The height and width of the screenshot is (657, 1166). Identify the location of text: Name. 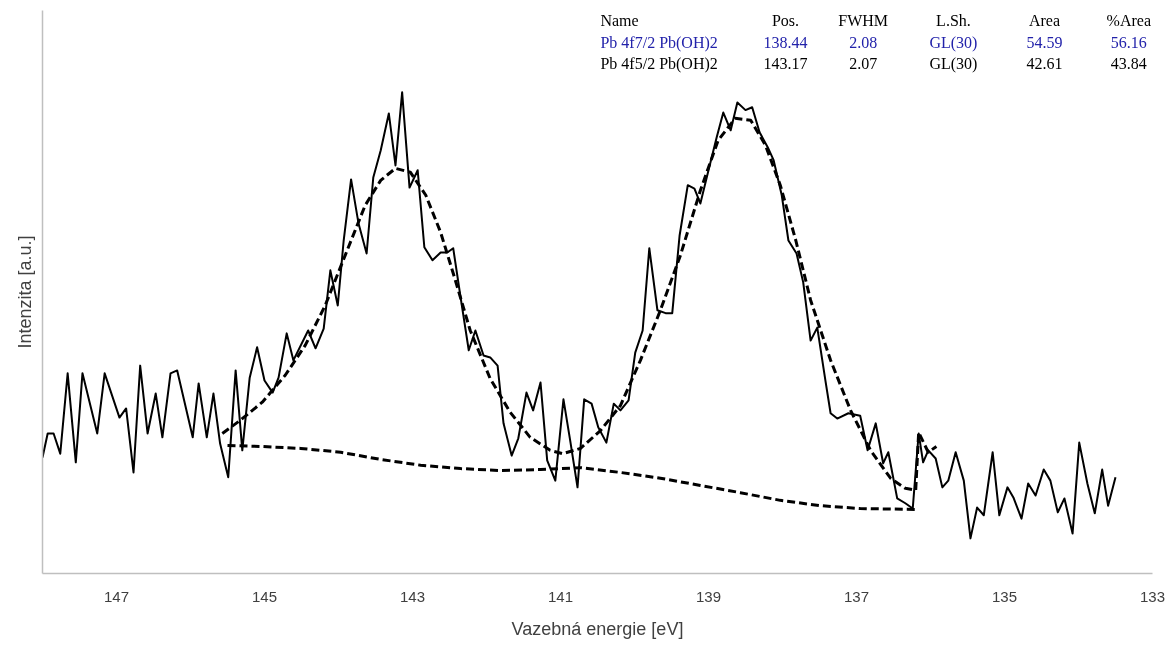
(619, 20).